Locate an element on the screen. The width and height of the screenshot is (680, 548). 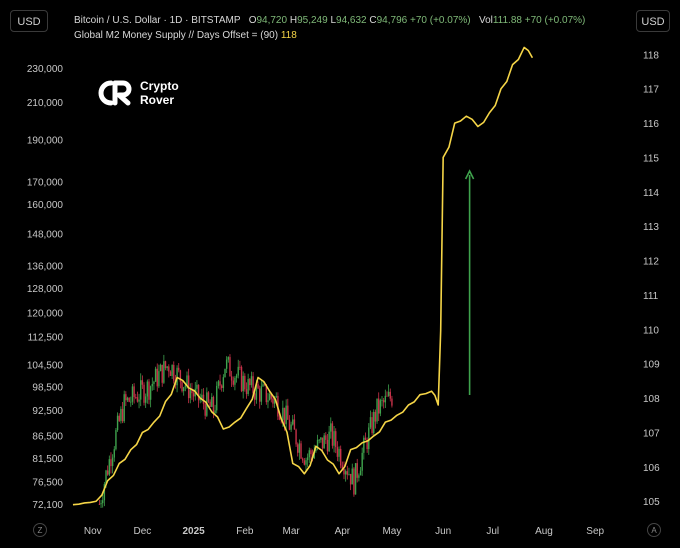
right-tick-label: 108 is located at coordinates (651, 399).